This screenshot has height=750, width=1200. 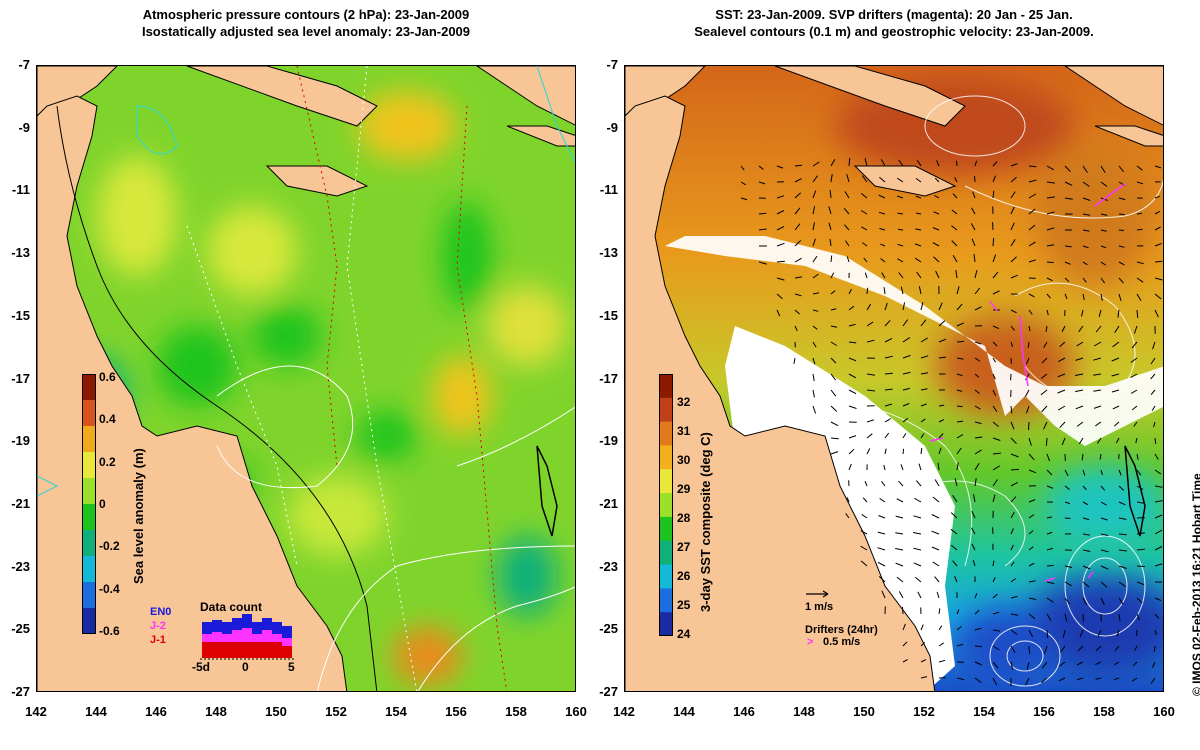 What do you see at coordinates (684, 576) in the screenshot?
I see `colorbar-tick: 26` at bounding box center [684, 576].